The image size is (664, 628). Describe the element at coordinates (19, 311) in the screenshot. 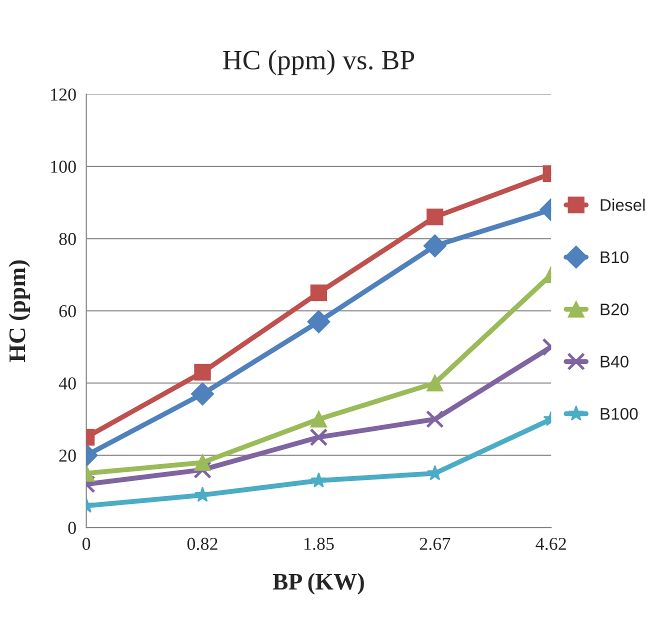

I see `y-axis-title: HC (ppm)` at that location.